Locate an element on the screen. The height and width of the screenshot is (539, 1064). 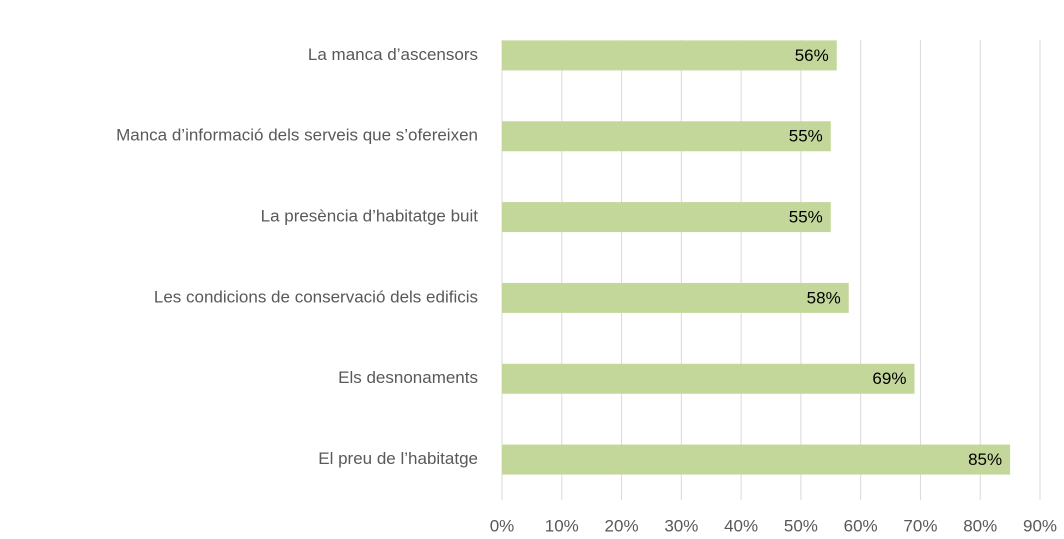
value-label: 58% is located at coordinates (824, 297).